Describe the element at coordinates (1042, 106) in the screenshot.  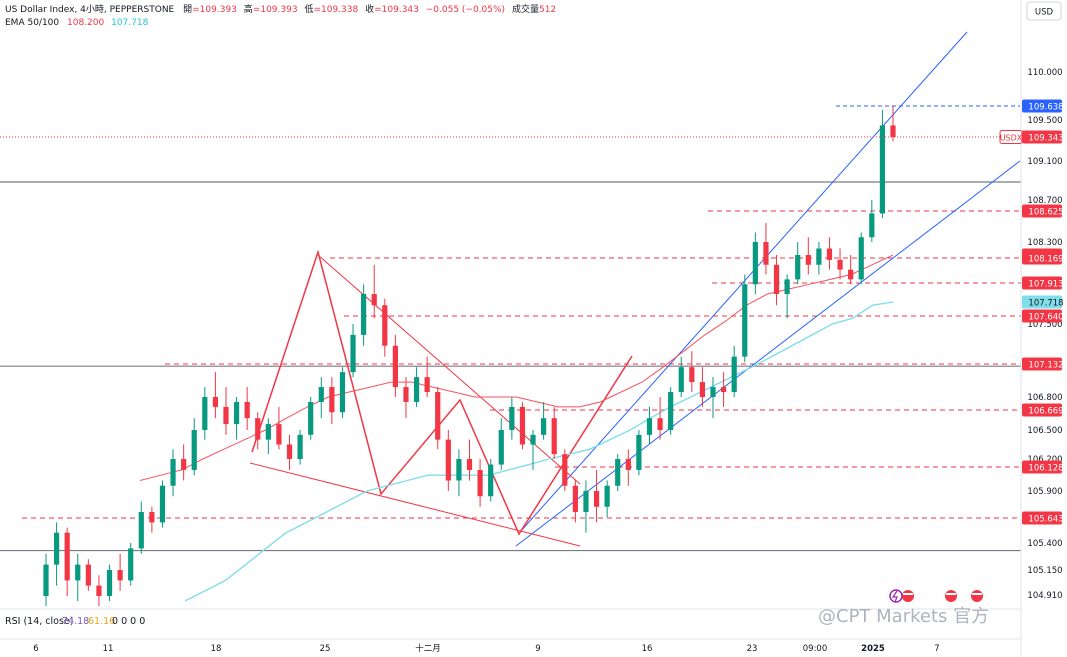
I see `price-marker-109.638` at that location.